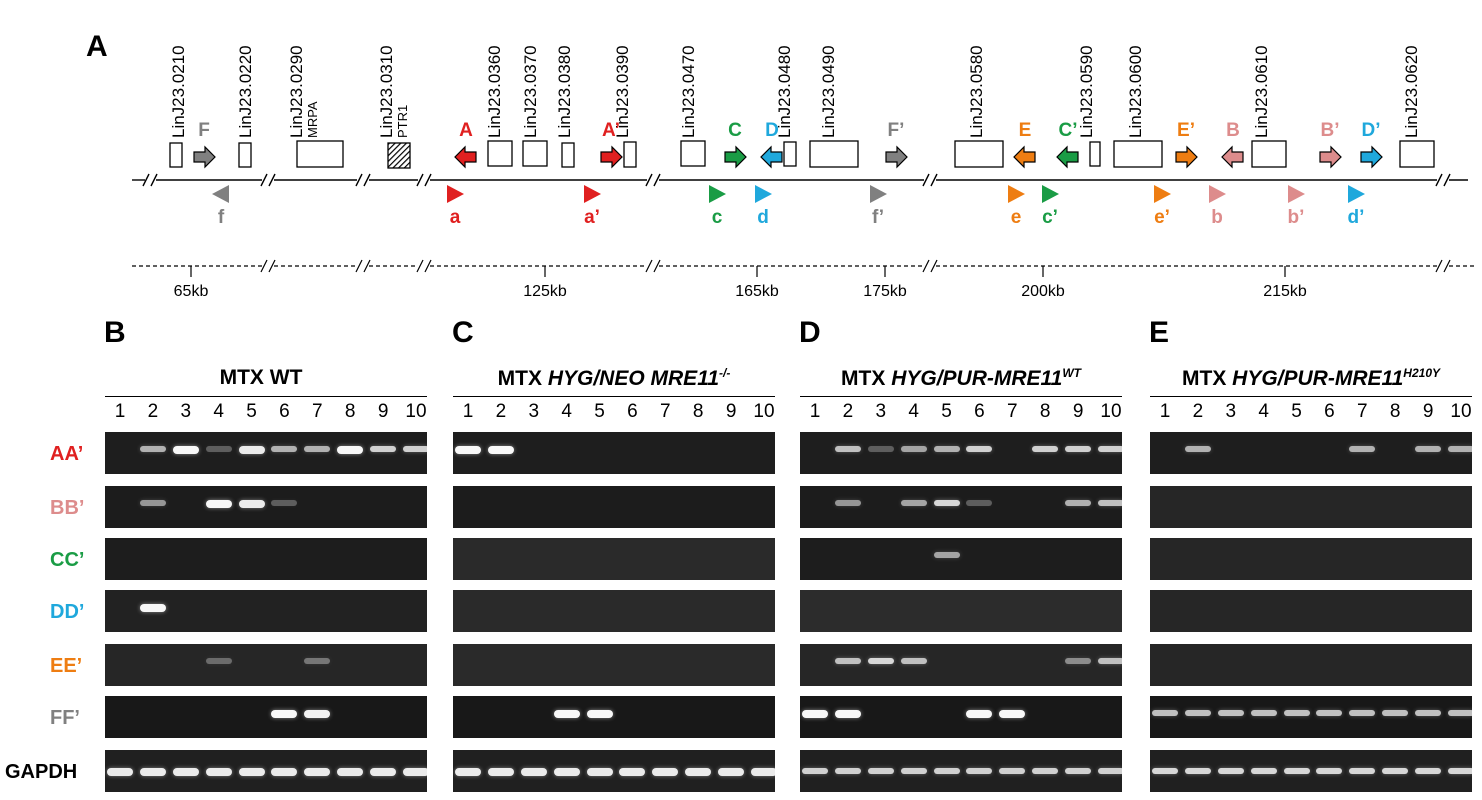 This screenshot has width=1482, height=800. What do you see at coordinates (312, 119) in the screenshot?
I see `gene-sublabel: MRPA` at bounding box center [312, 119].